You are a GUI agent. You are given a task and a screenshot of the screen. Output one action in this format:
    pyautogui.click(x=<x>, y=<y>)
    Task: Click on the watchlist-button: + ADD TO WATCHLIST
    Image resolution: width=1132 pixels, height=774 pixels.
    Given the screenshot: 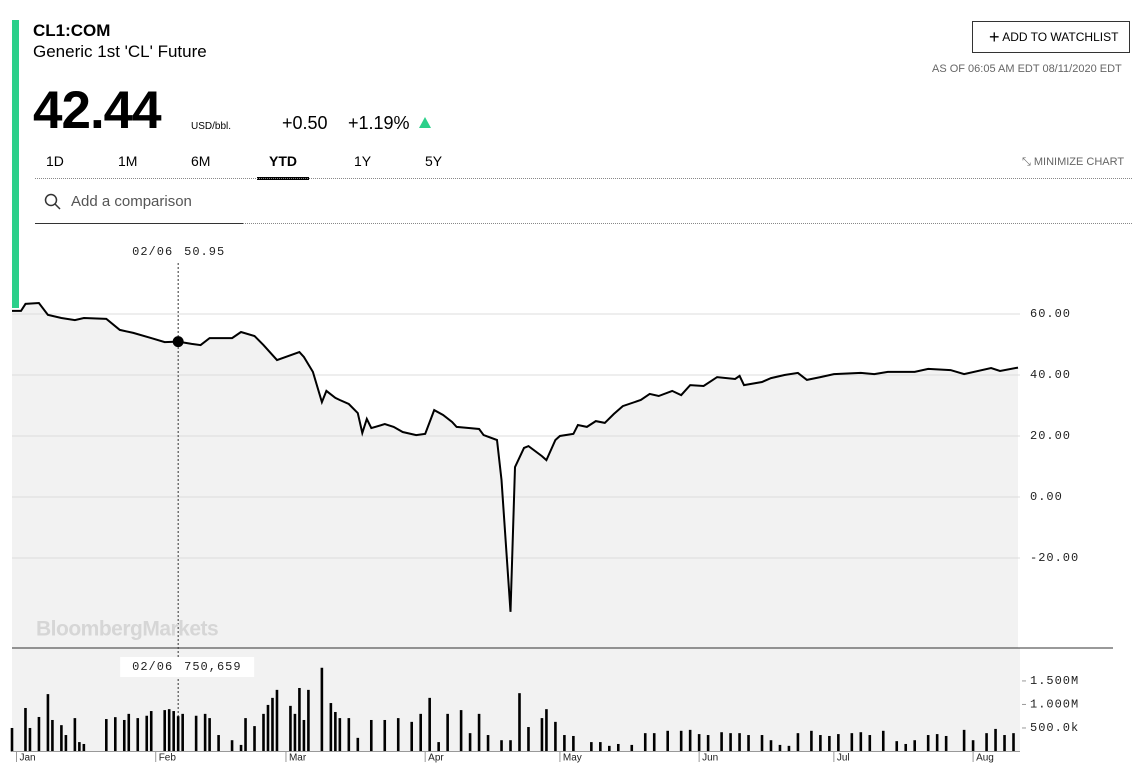 What is the action you would take?
    pyautogui.click(x=1051, y=37)
    